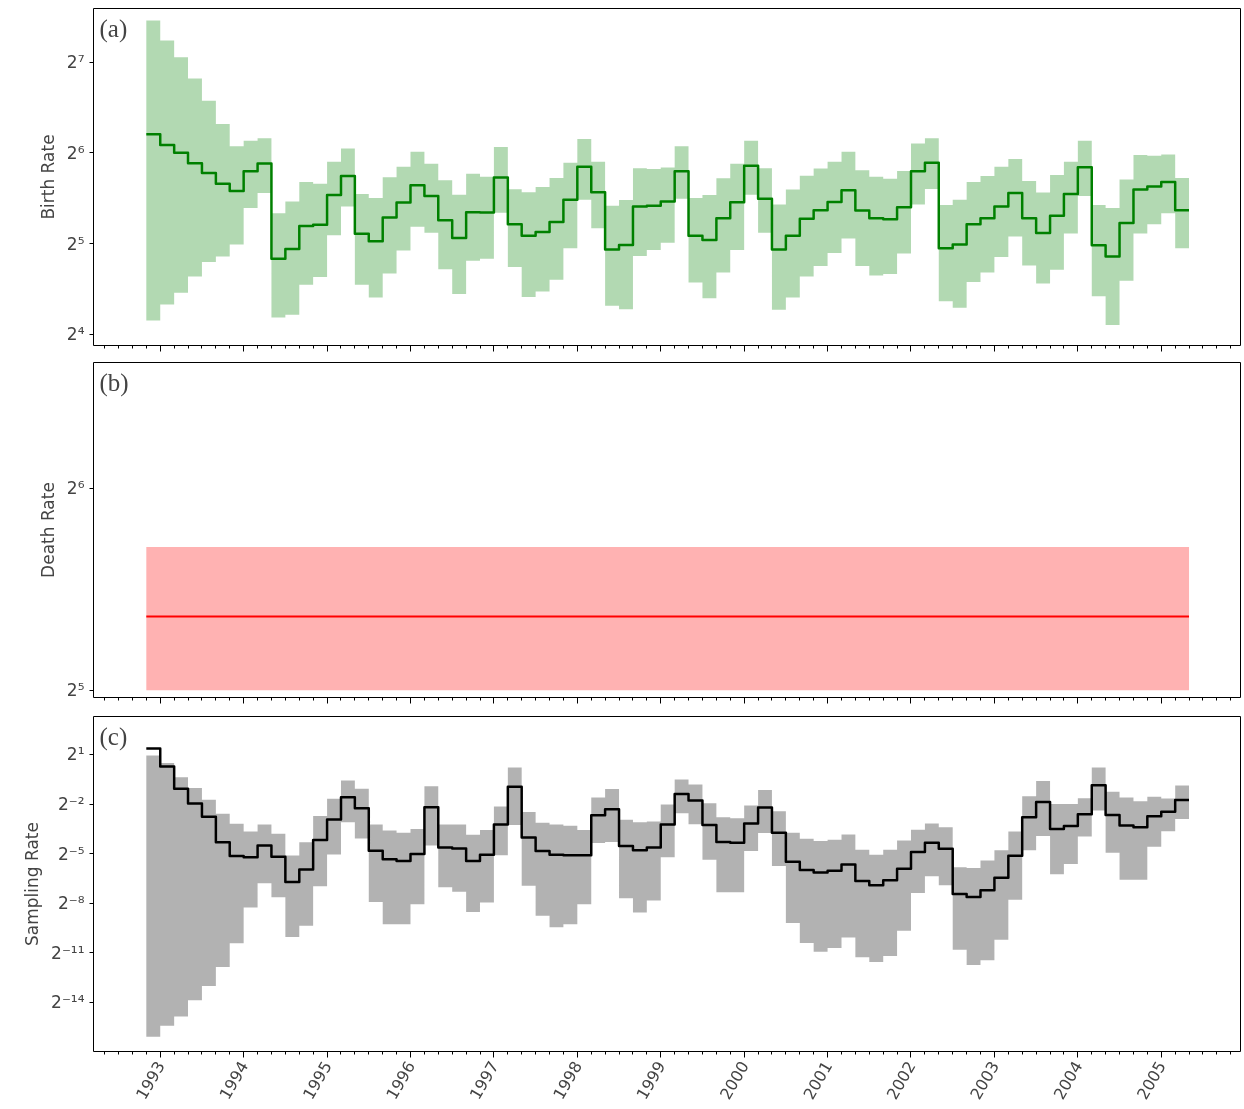  Describe the element at coordinates (47, 177) in the screenshot. I see `y-axis-title: Birth Rate` at that location.